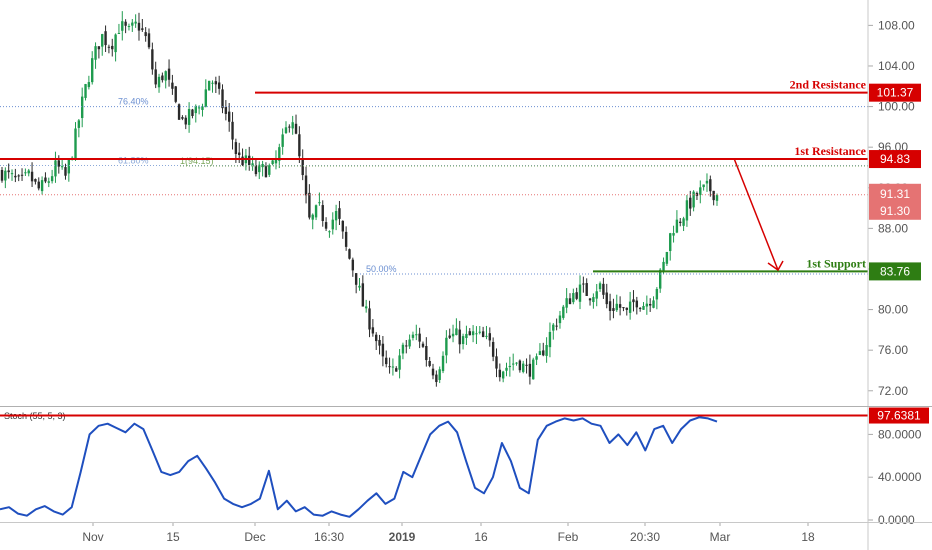 This screenshot has width=932, height=550. Describe the element at coordinates (895, 211) in the screenshot. I see `last-price-value: 91.30` at that location.